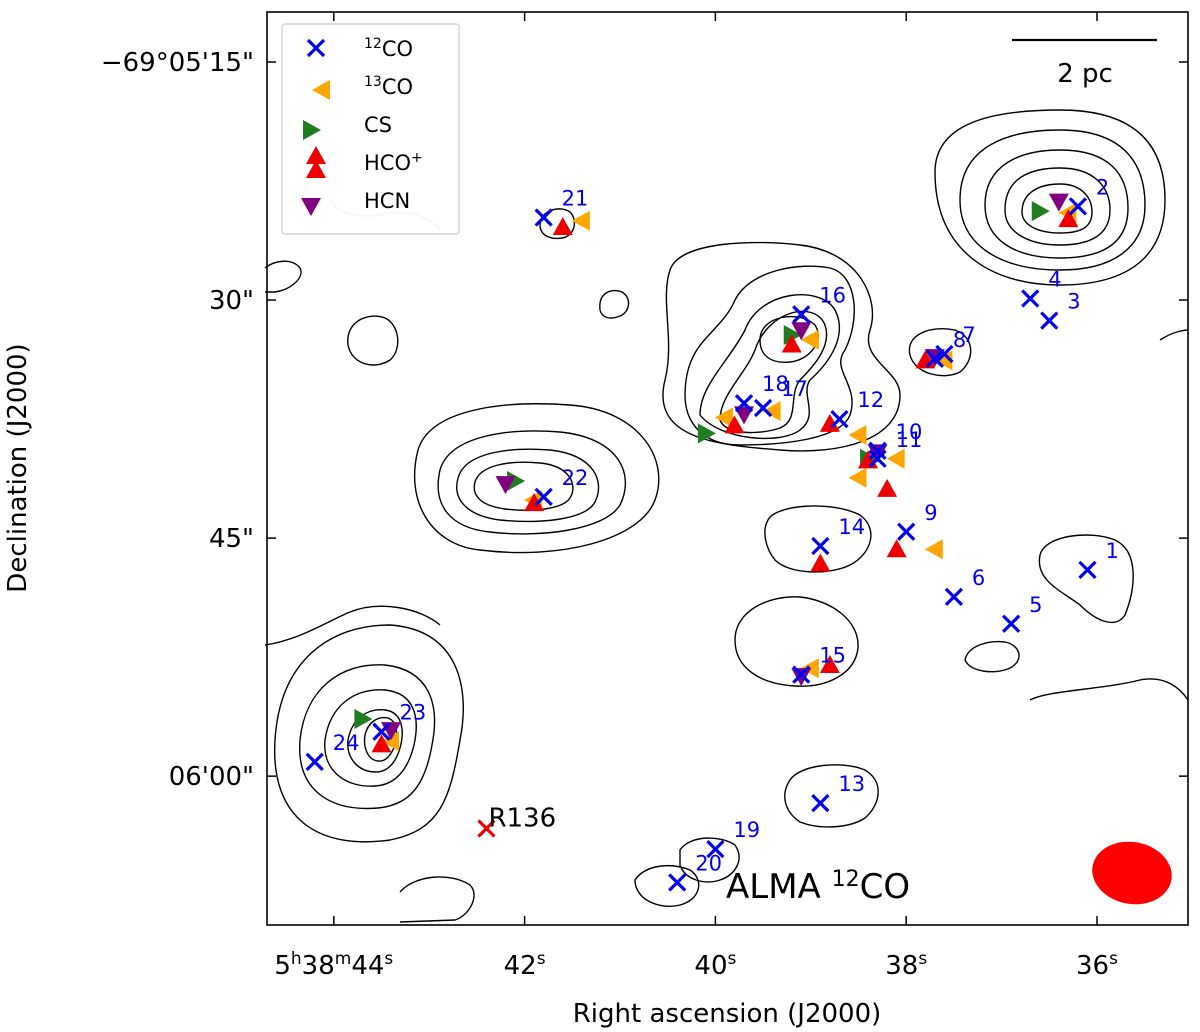 The height and width of the screenshot is (1032, 1200). I want to click on source-label: 23, so click(413, 713).